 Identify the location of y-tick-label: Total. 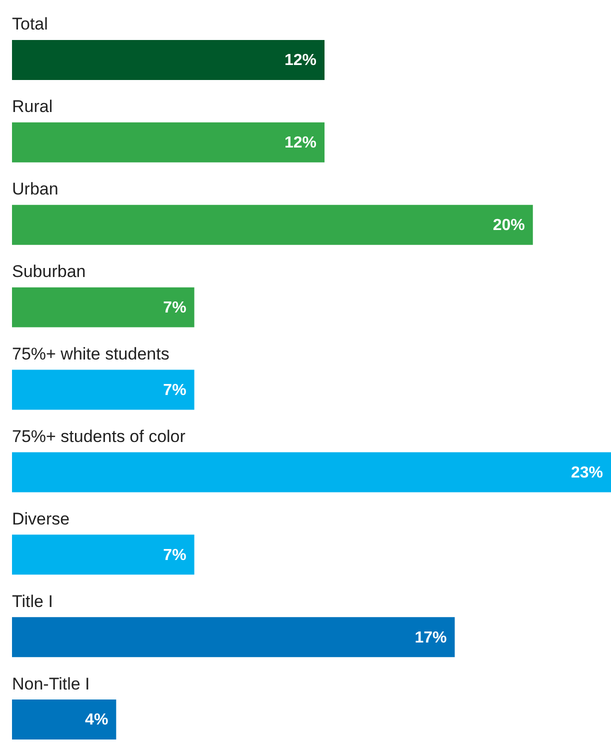
(30, 24).